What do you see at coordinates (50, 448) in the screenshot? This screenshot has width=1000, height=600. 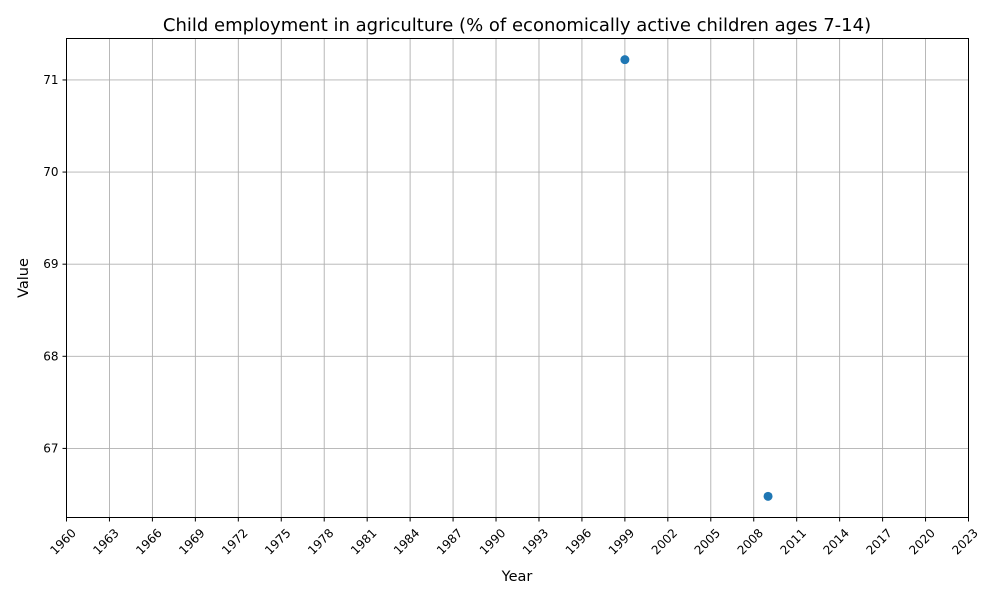 I see `y-tick-label: 67` at bounding box center [50, 448].